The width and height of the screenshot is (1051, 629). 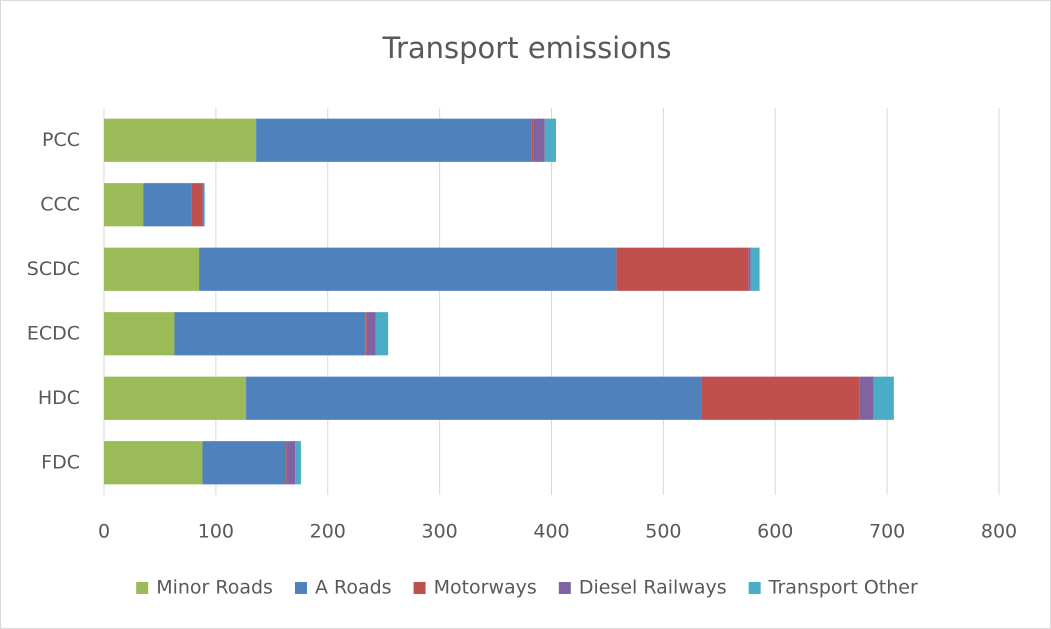 What do you see at coordinates (653, 588) in the screenshot?
I see `legend-label: Diesel Railways` at bounding box center [653, 588].